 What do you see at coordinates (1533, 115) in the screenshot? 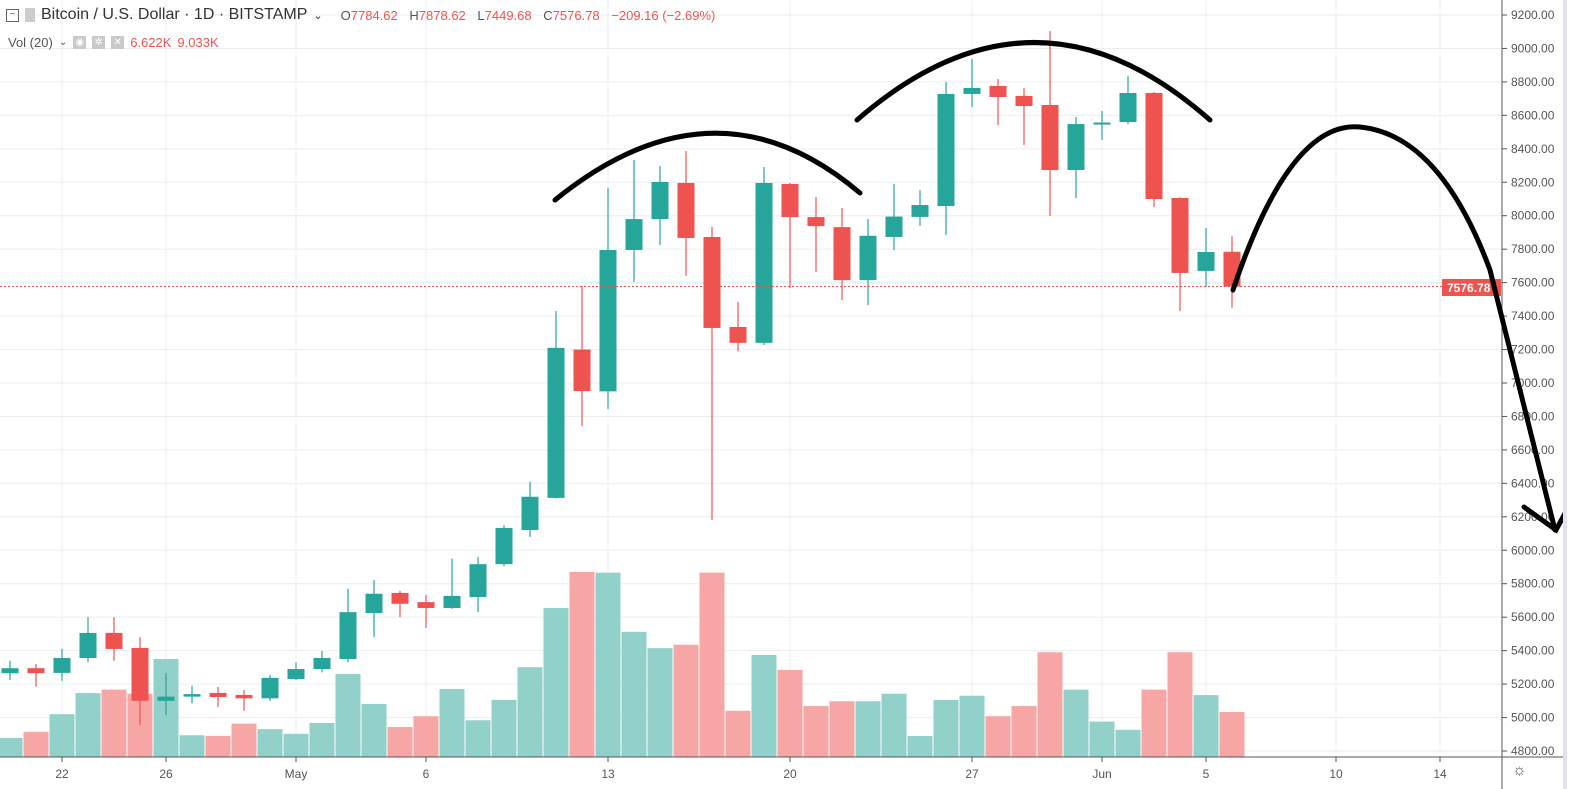
I see `price-tick-label: 8600.00` at bounding box center [1533, 115].